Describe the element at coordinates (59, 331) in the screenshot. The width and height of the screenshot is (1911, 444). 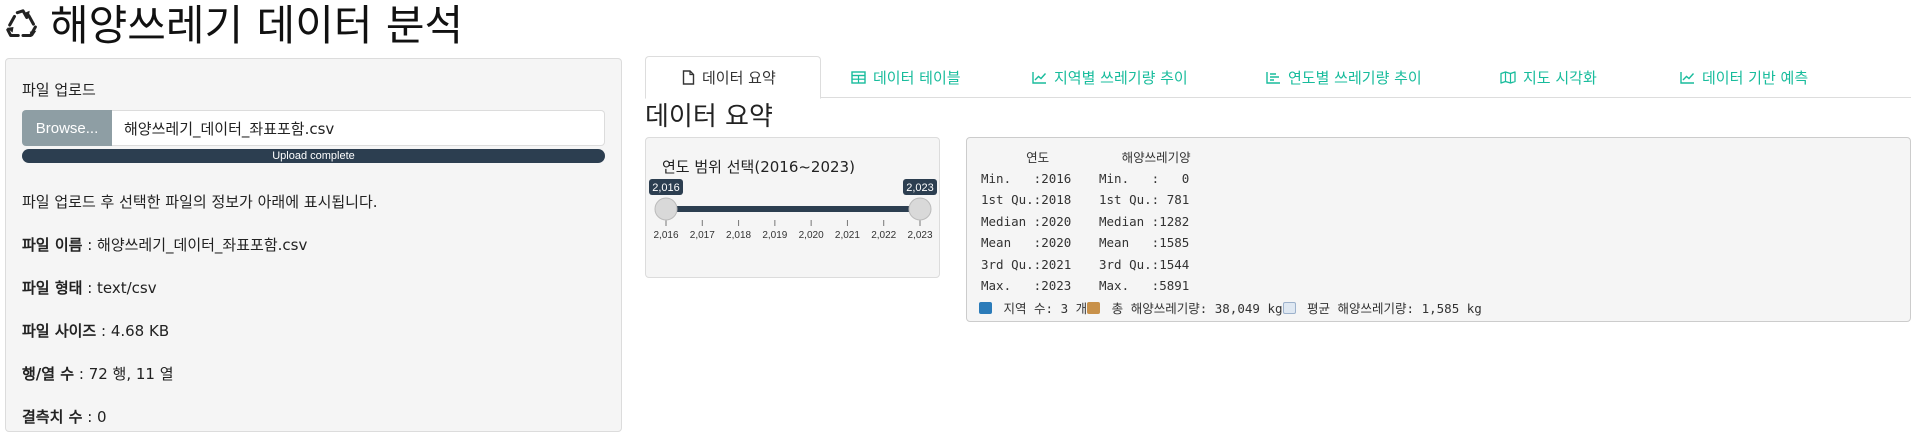
I see `file-info-key: 파일 사이즈` at that location.